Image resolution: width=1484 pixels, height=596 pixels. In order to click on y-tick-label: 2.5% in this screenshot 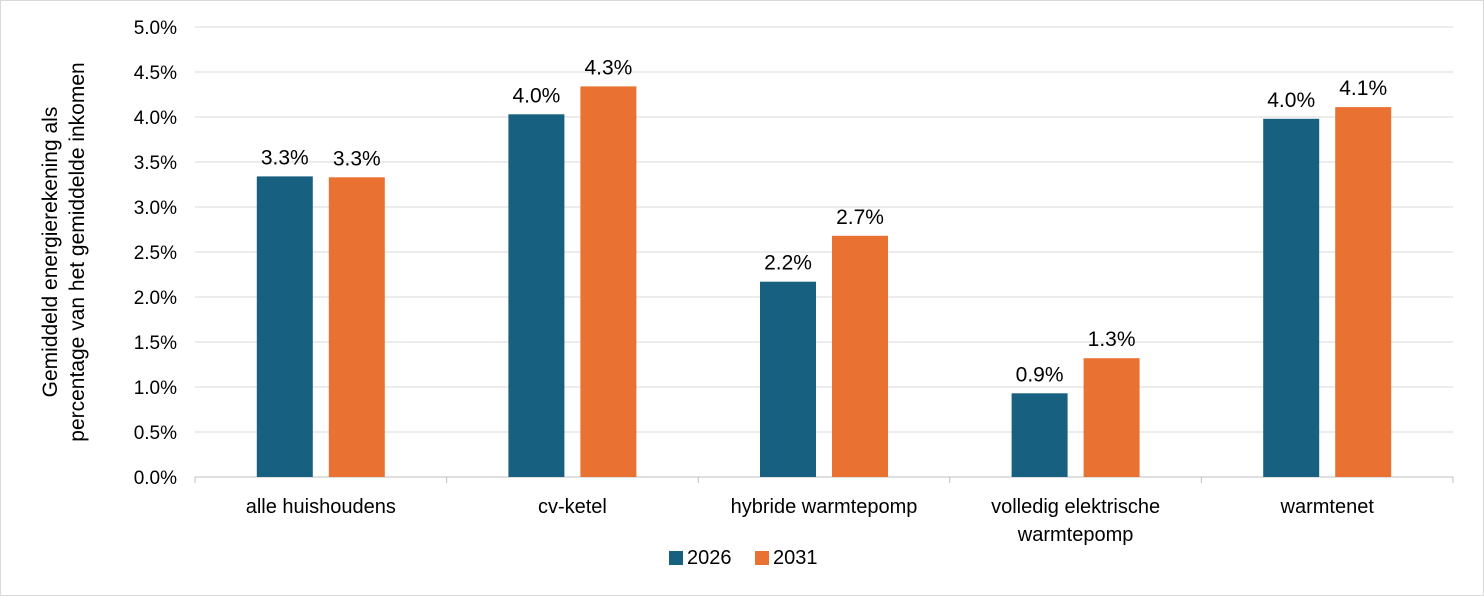, I will do `click(155, 253)`.